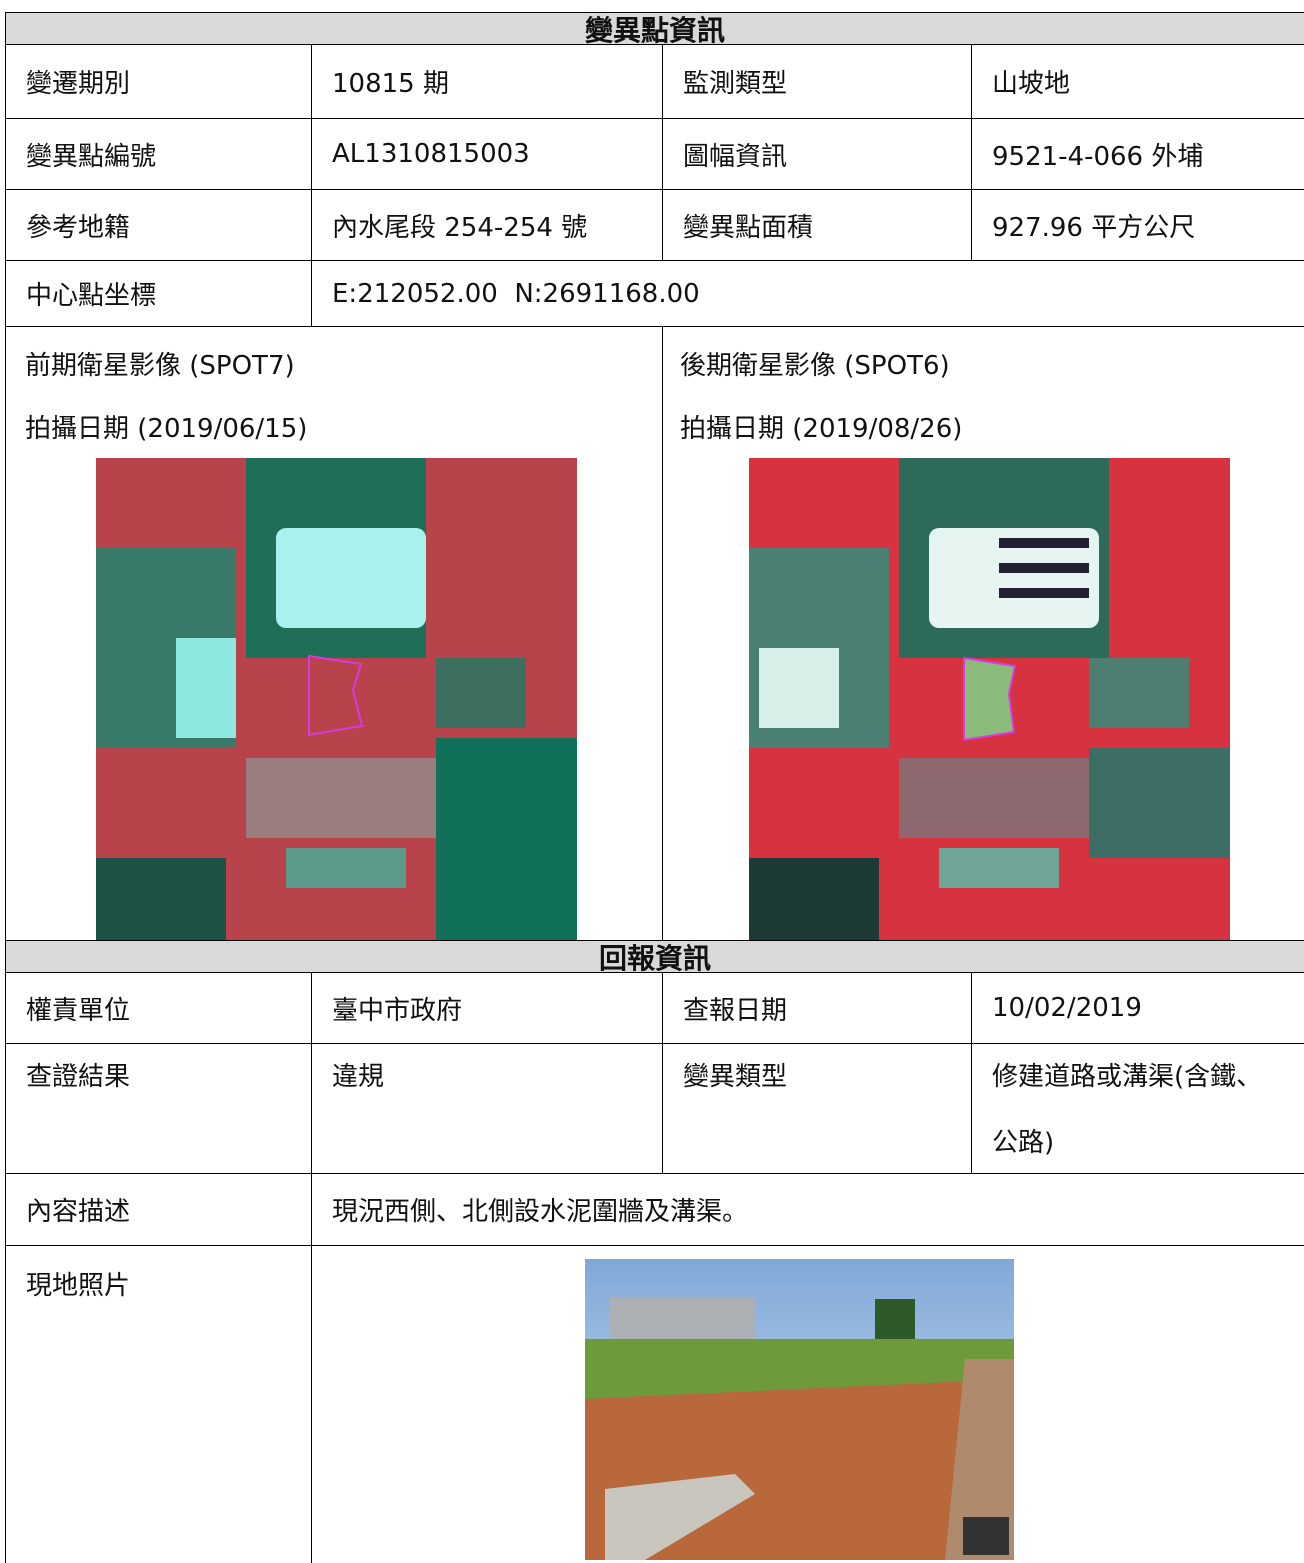 The height and width of the screenshot is (1563, 1304). Describe the element at coordinates (807, 293) in the screenshot. I see `cell: E:212052.00 N:2691168.00` at that location.